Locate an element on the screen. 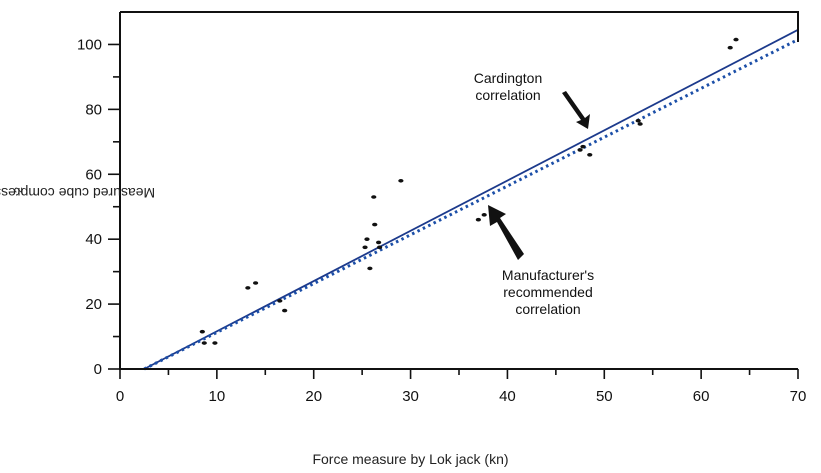 The image size is (821, 473). annotation-manufacturer: Manufacturer's recommended correlation is located at coordinates (548, 292).